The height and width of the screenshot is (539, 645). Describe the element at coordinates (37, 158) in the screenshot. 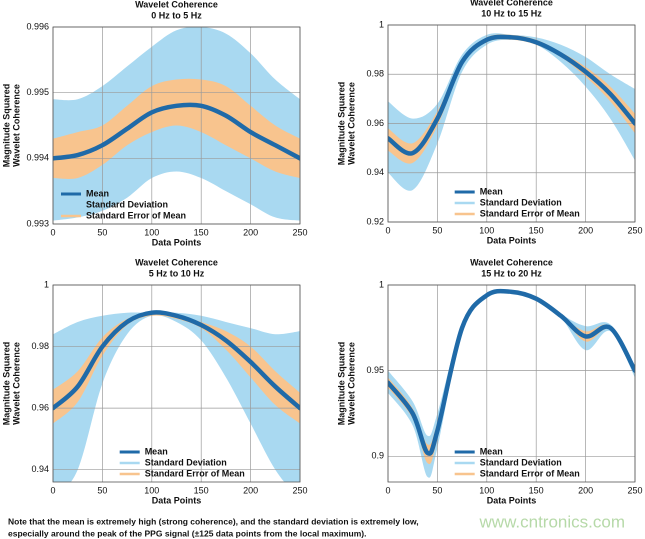

I see `y-tick-label: 0.994` at that location.